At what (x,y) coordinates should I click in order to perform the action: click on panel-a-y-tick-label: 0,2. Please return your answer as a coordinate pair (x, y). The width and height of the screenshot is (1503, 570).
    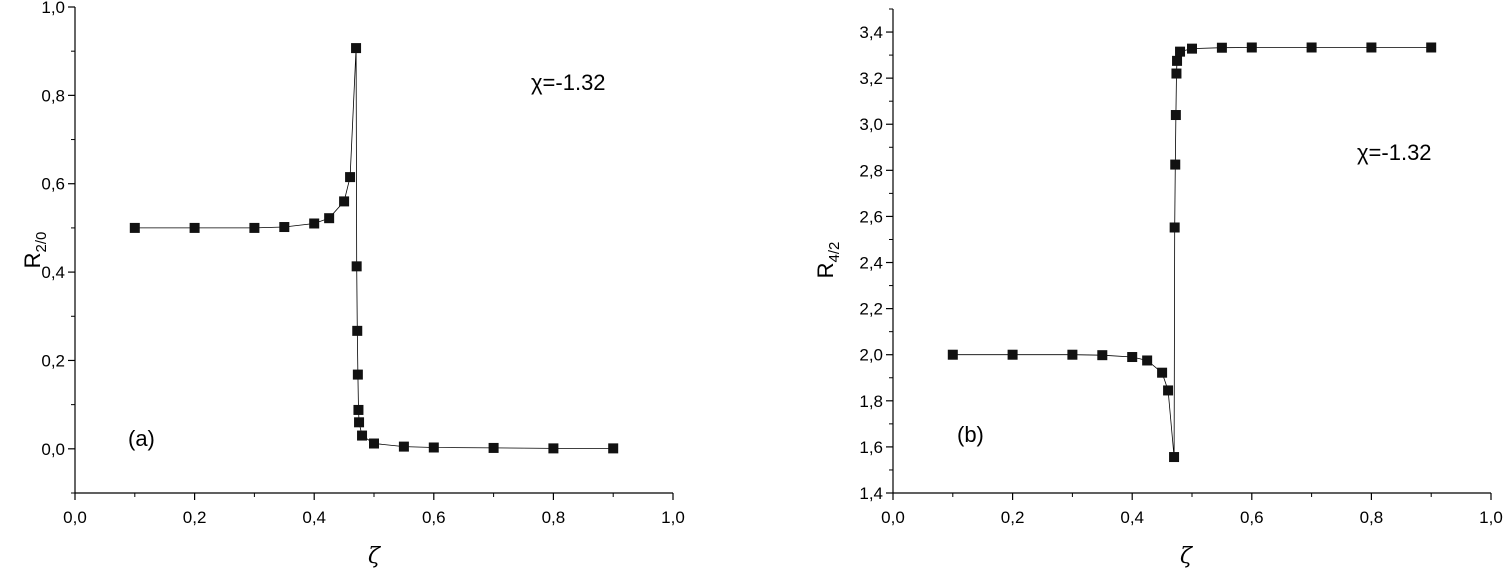
    Looking at the image, I should click on (53, 360).